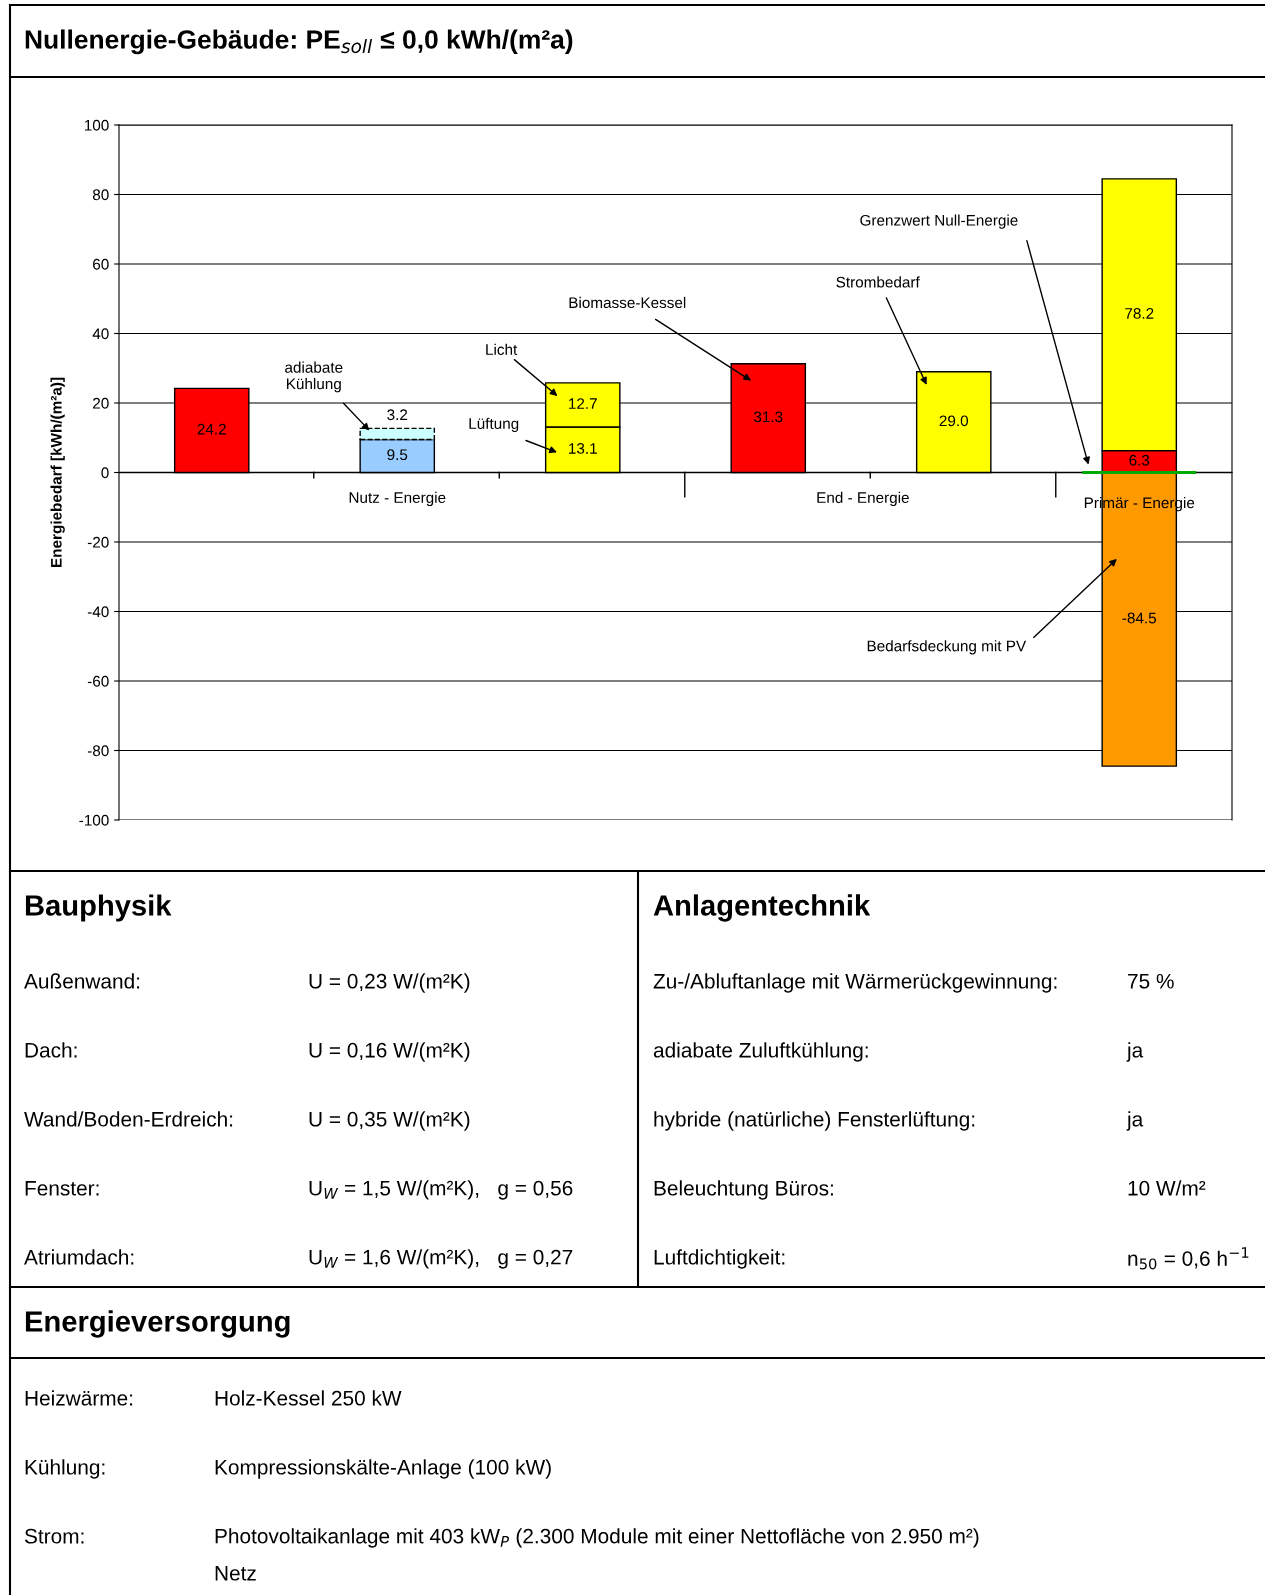 The width and height of the screenshot is (1265, 1595). What do you see at coordinates (79, 1257) in the screenshot?
I see `text: Atriumdach:` at bounding box center [79, 1257].